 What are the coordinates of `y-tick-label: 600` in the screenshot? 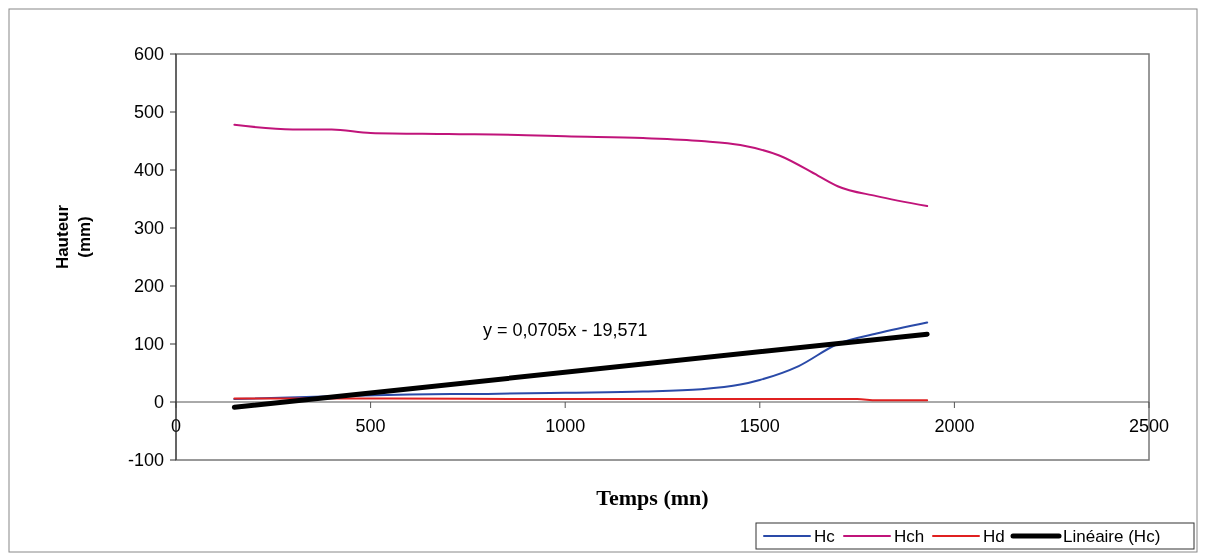 It's located at (148, 54).